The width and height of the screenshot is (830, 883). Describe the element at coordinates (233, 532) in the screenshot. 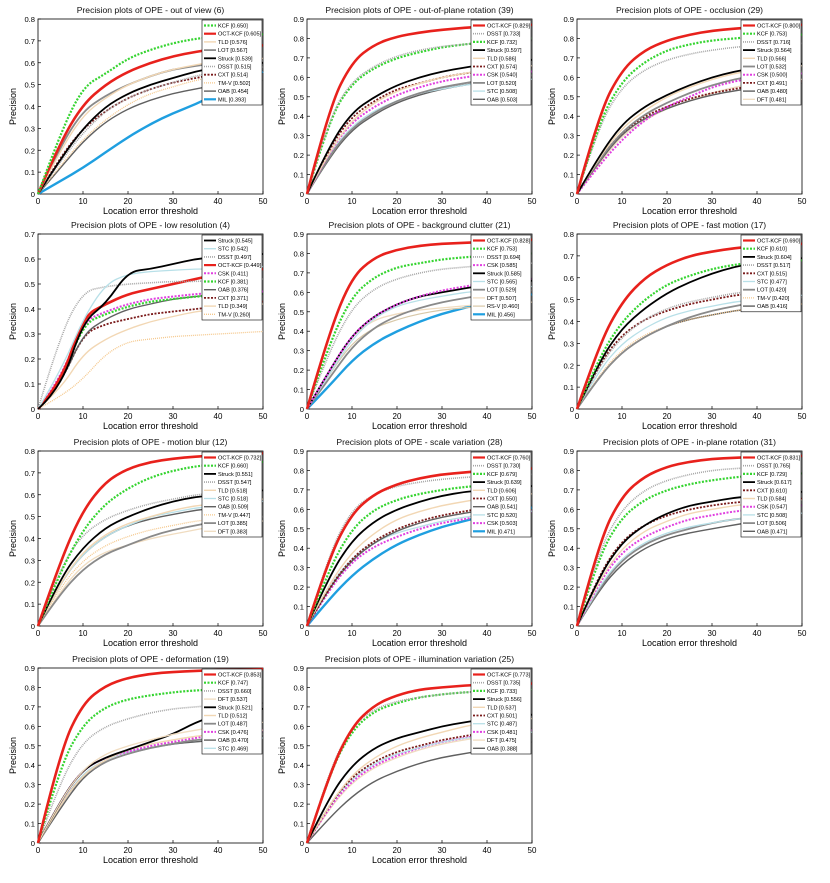

I see `legend-entry: DFT [0.383]` at that location.